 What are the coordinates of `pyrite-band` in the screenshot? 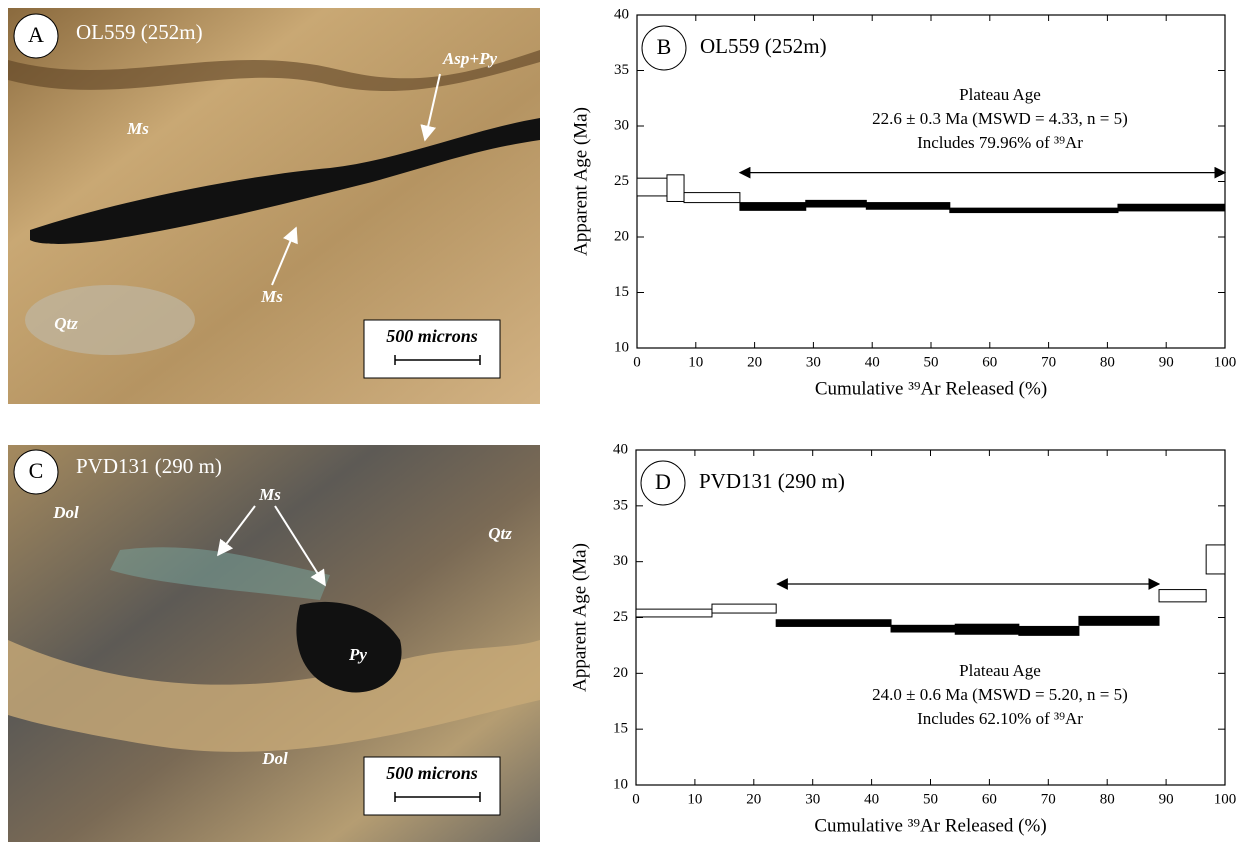 It's located at (285, 181).